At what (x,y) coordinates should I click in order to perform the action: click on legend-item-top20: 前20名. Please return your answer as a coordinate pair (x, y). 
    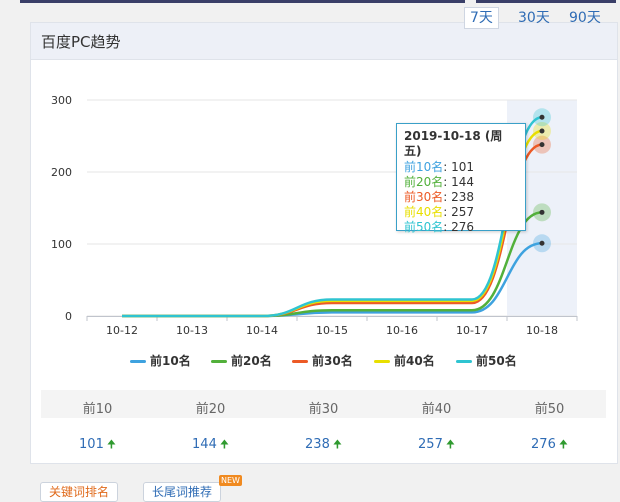
    Looking at the image, I should click on (241, 360).